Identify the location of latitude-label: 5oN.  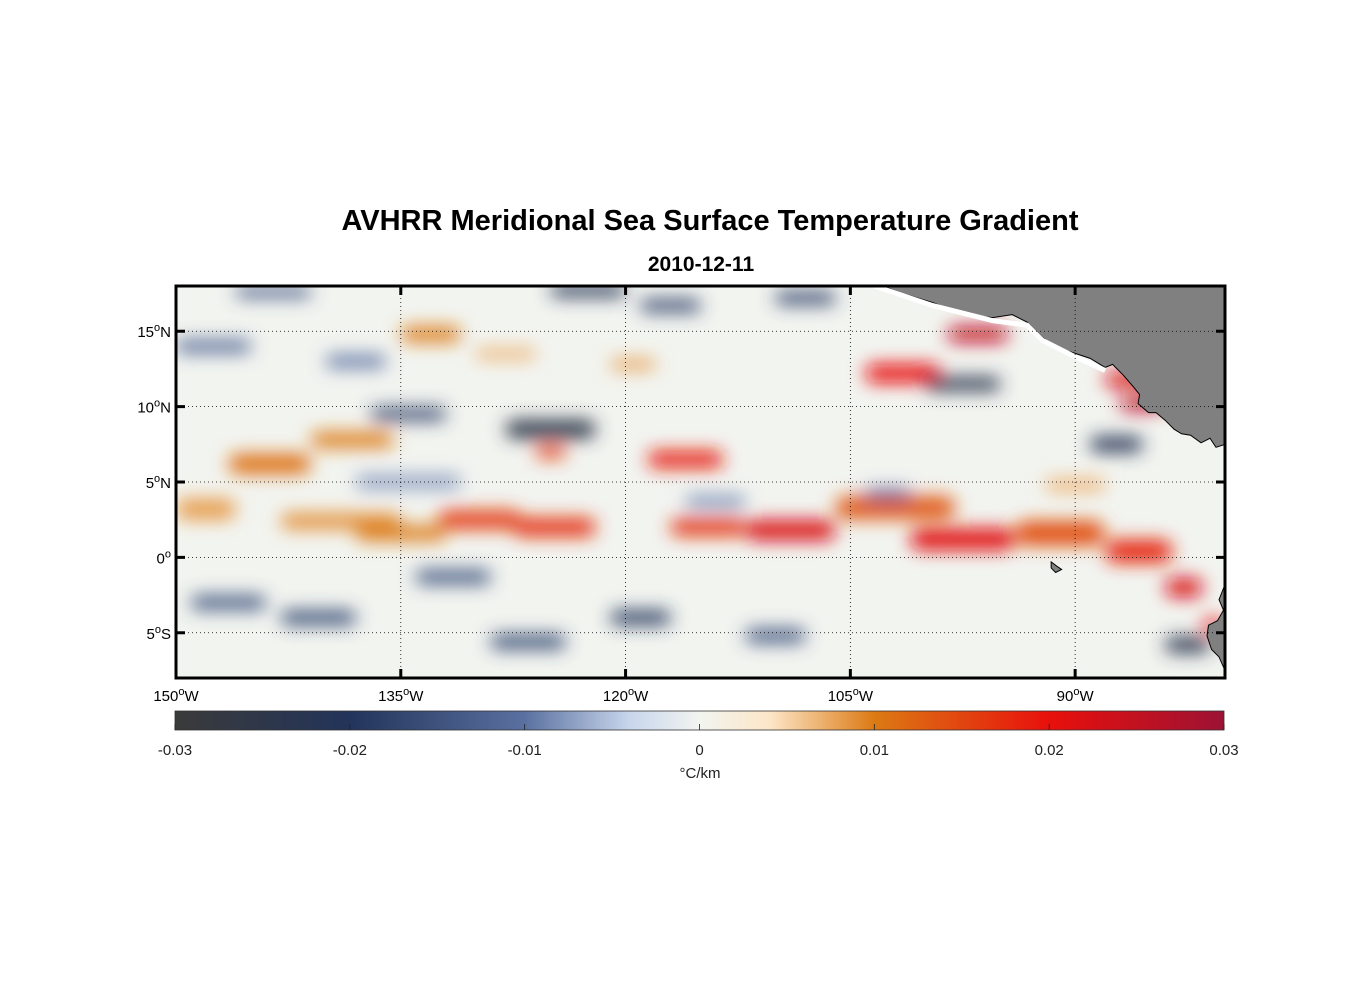
(158, 482).